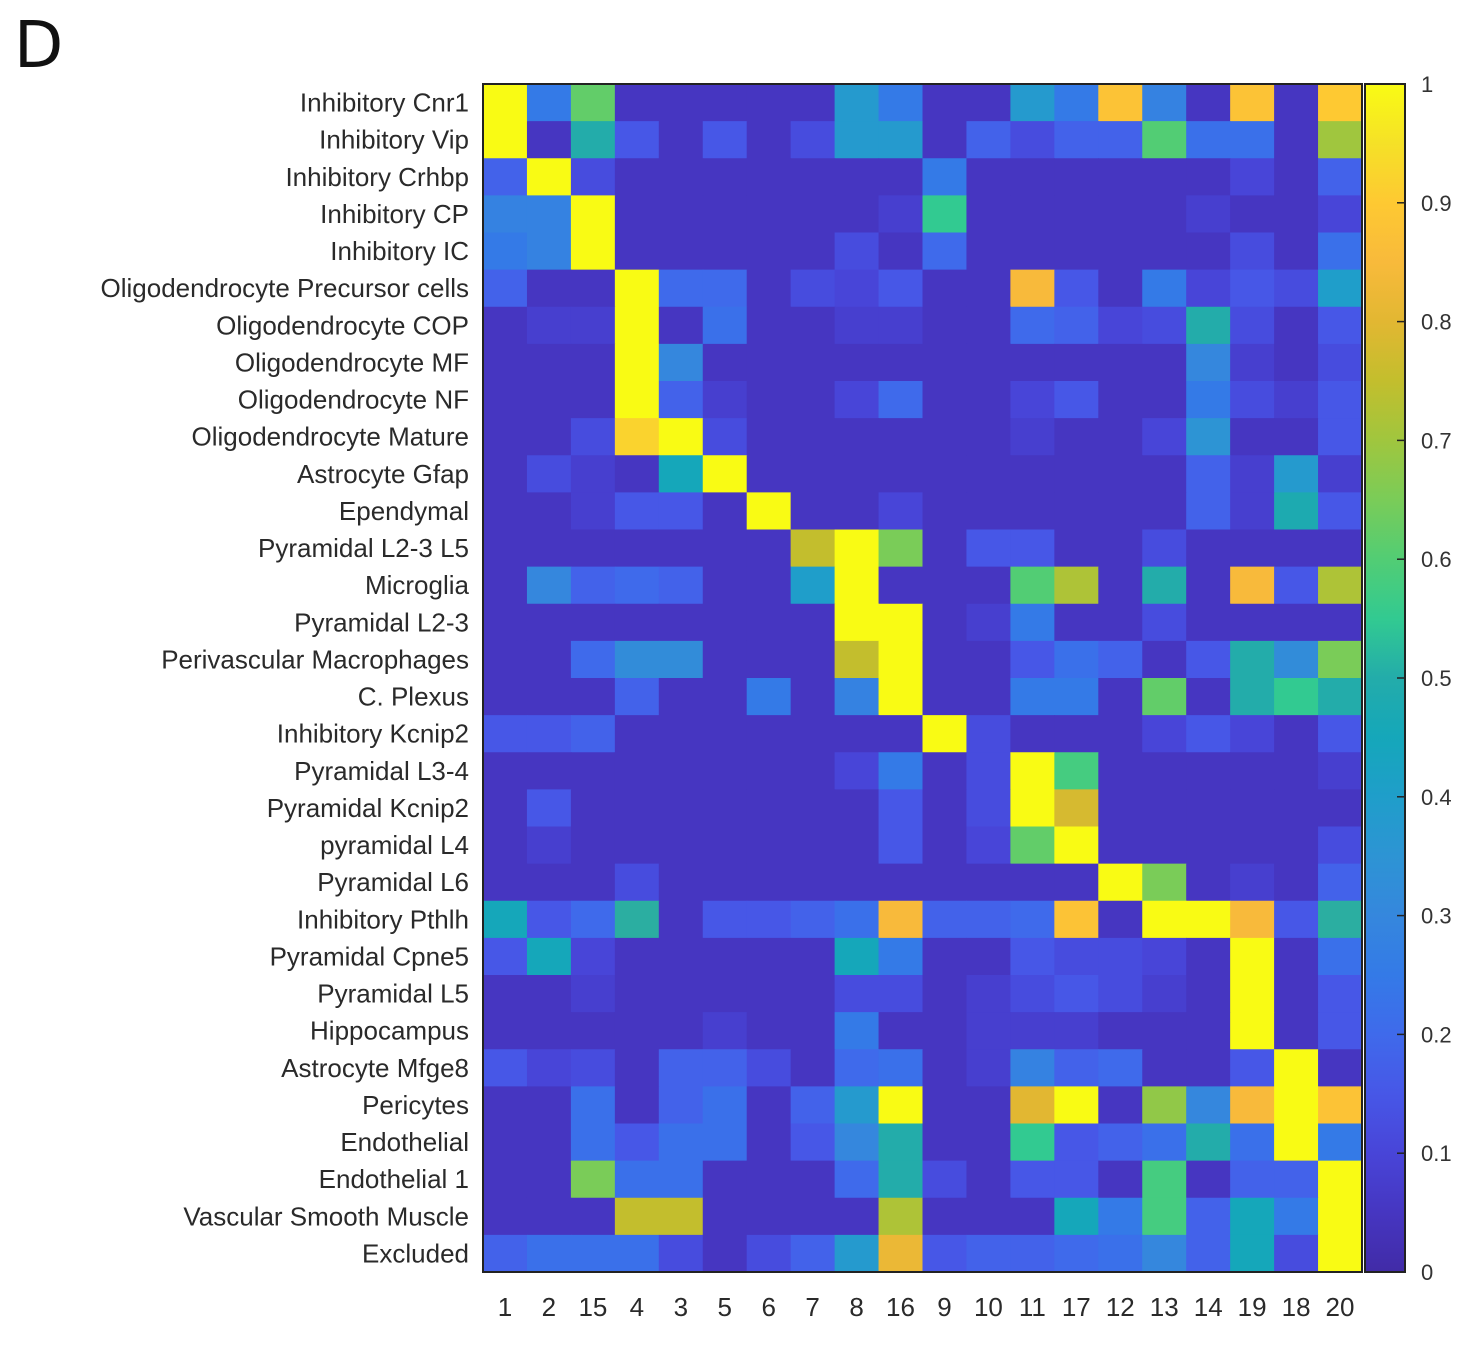  Describe the element at coordinates (1076, 1307) in the screenshot. I see `column-label: 17` at that location.